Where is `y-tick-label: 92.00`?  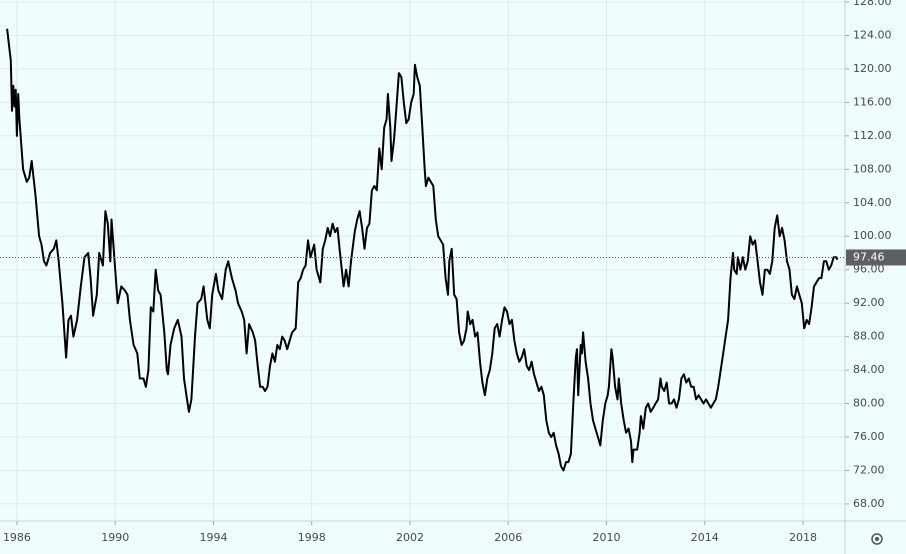 y-tick-label: 92.00 is located at coordinates (869, 302).